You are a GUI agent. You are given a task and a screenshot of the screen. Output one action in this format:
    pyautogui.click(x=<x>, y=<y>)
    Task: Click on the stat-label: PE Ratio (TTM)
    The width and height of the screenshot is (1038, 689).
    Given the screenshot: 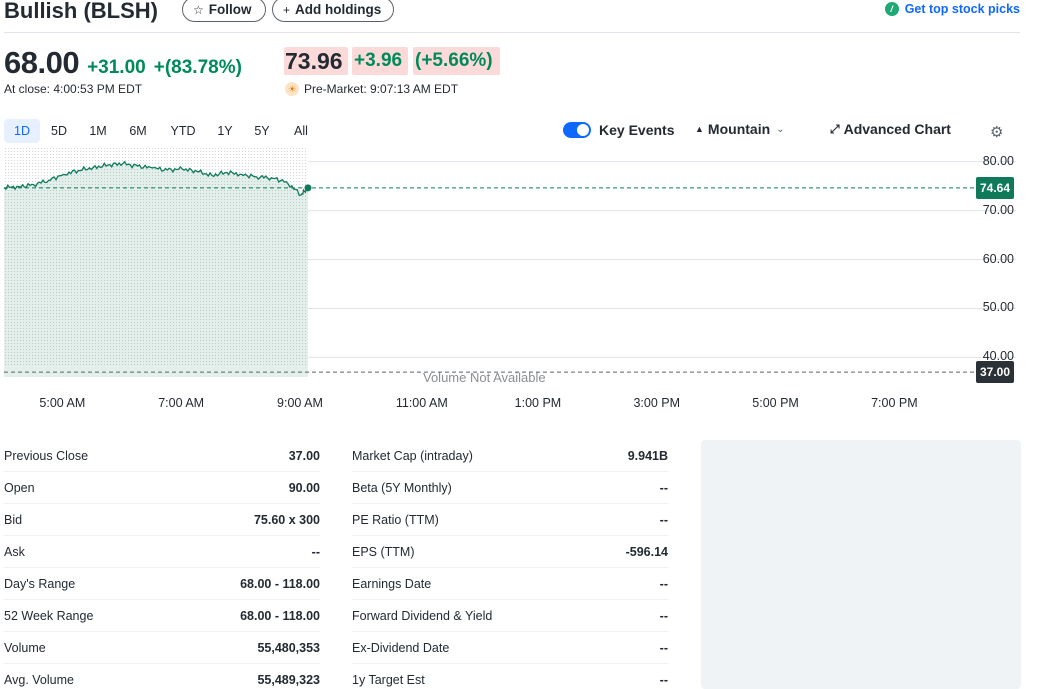 What is the action you would take?
    pyautogui.click(x=395, y=519)
    